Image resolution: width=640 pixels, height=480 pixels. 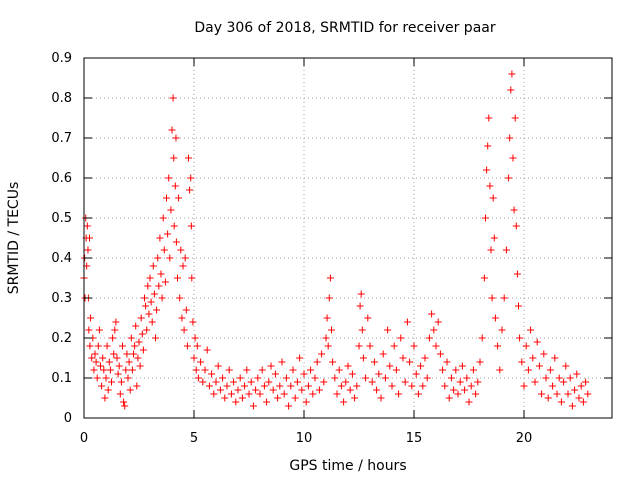 What do you see at coordinates (61, 98) in the screenshot?
I see `y-tick-label: 0.8` at bounding box center [61, 98].